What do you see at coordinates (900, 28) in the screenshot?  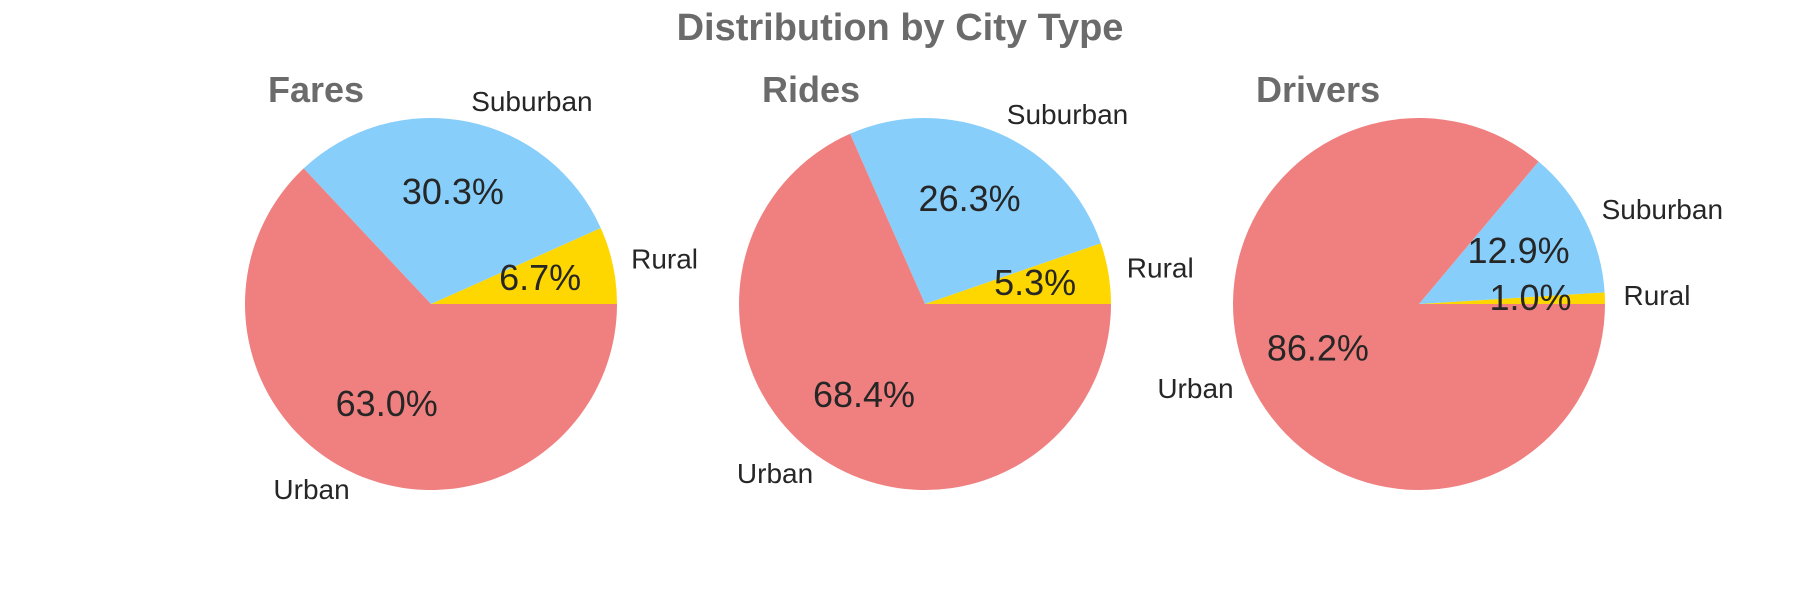 I see `figure-title: Distribution by City Type` at bounding box center [900, 28].